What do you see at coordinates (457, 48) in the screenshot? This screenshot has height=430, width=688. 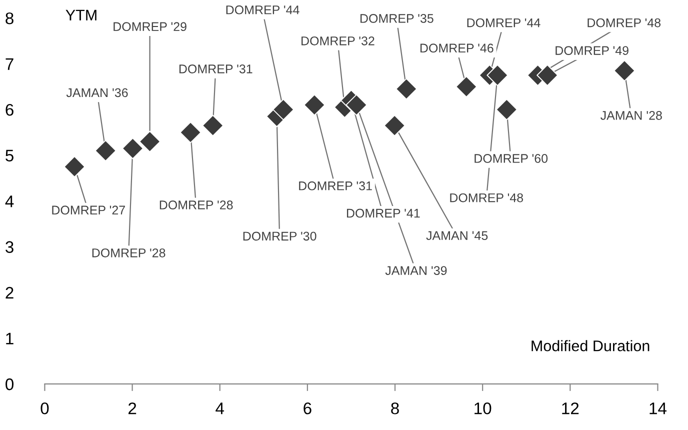 I see `annotation: DOMREP '46` at bounding box center [457, 48].